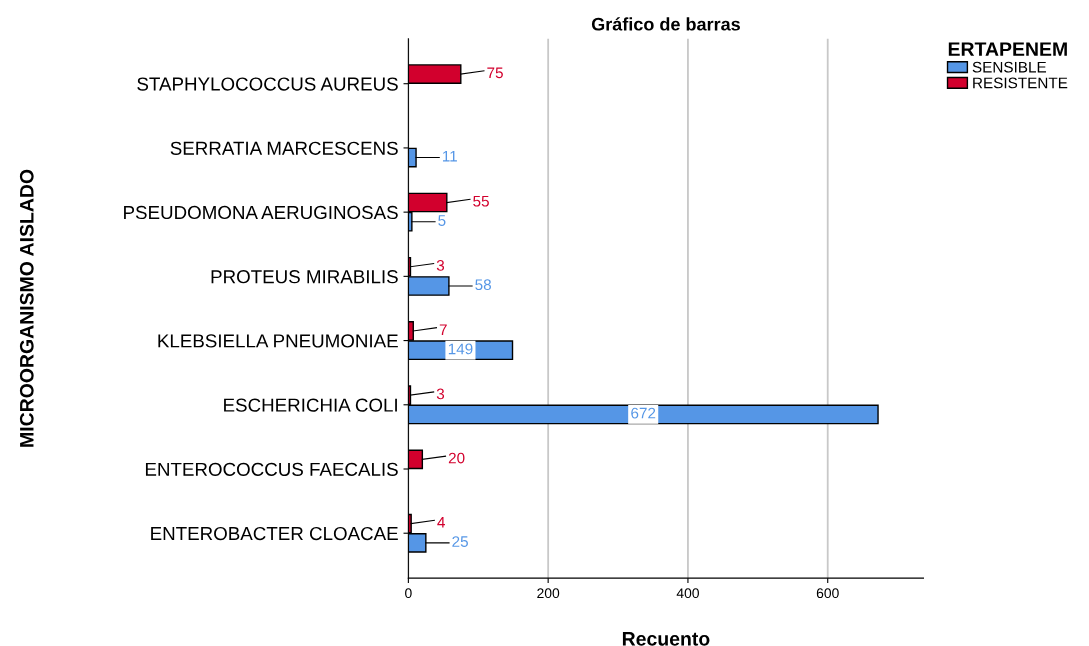  What do you see at coordinates (449, 156) in the screenshot?
I see `data-label: 11` at bounding box center [449, 156].